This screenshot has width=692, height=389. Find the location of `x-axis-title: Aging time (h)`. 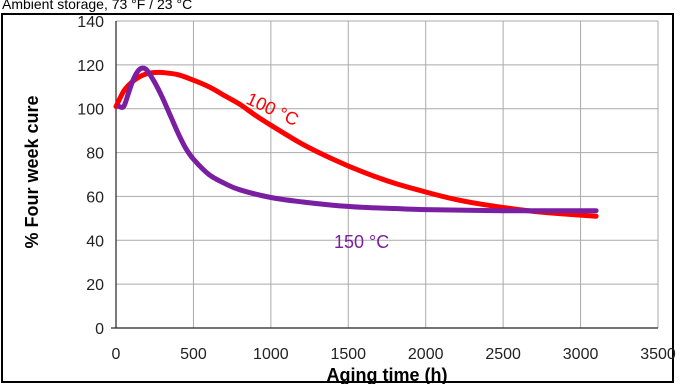

x-axis-title: Aging time (h) is located at coordinates (387, 374).